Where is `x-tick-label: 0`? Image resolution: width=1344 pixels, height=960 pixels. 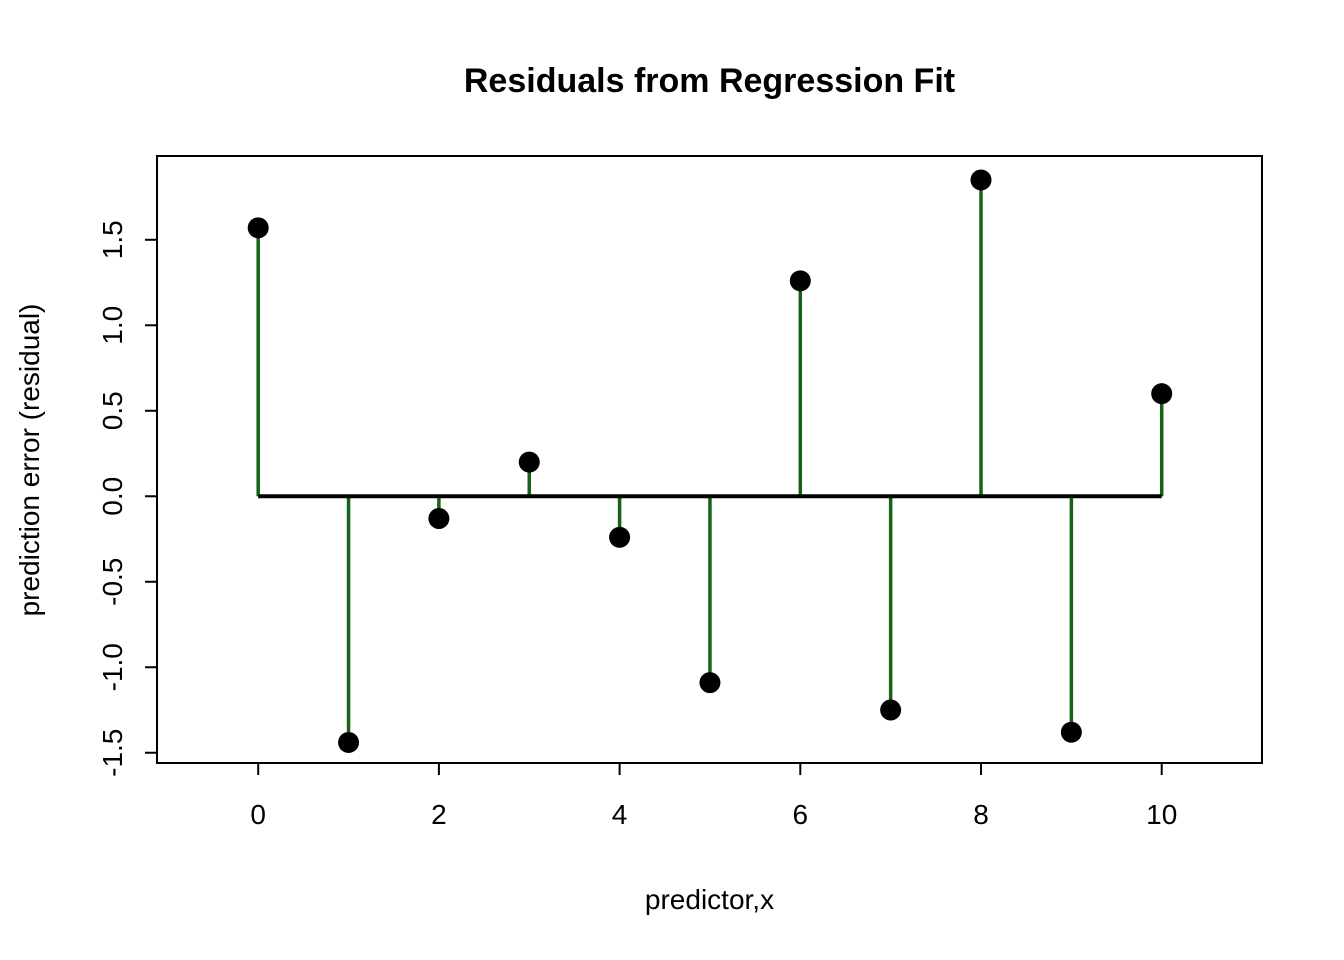 x-tick-label: 0 is located at coordinates (258, 814).